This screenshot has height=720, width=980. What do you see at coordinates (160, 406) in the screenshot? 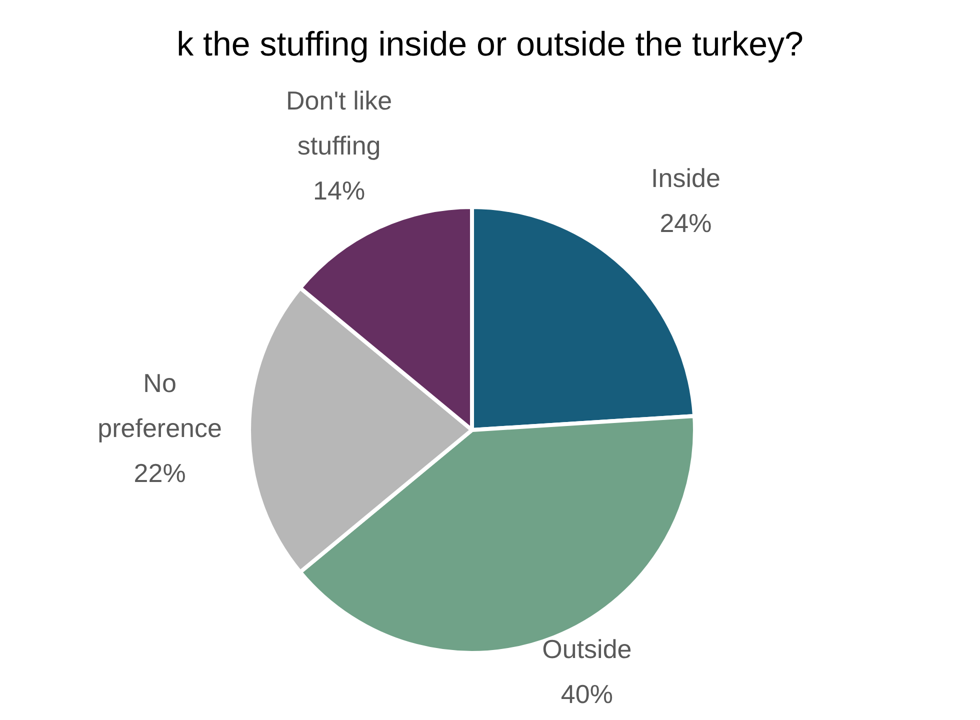
I see `slice-label: No preference` at bounding box center [160, 406].